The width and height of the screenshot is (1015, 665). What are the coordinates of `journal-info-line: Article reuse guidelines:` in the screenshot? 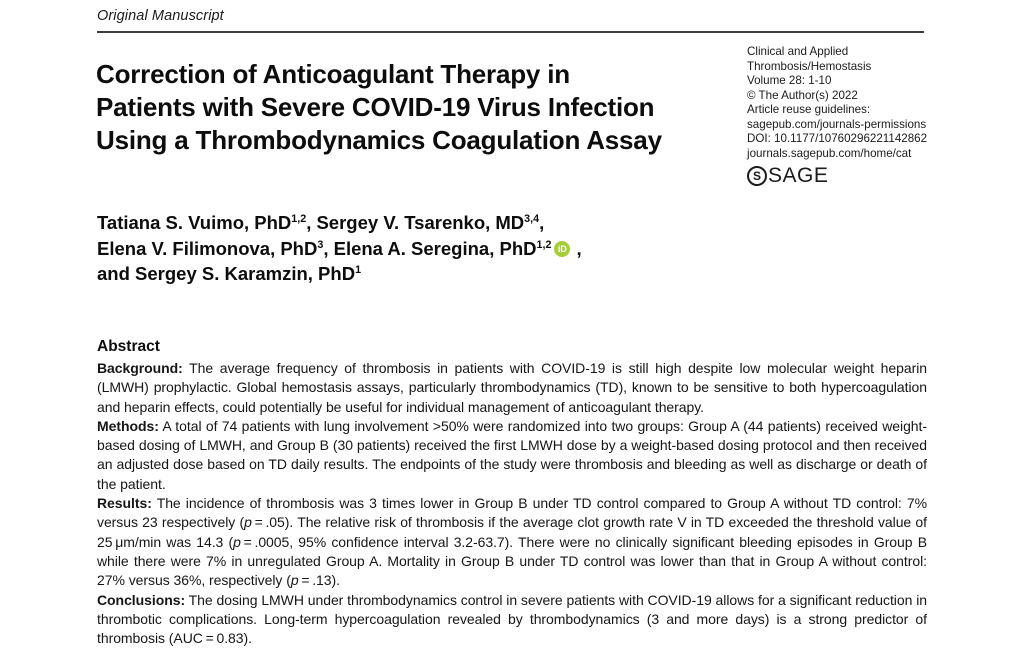 It's located at (809, 109).